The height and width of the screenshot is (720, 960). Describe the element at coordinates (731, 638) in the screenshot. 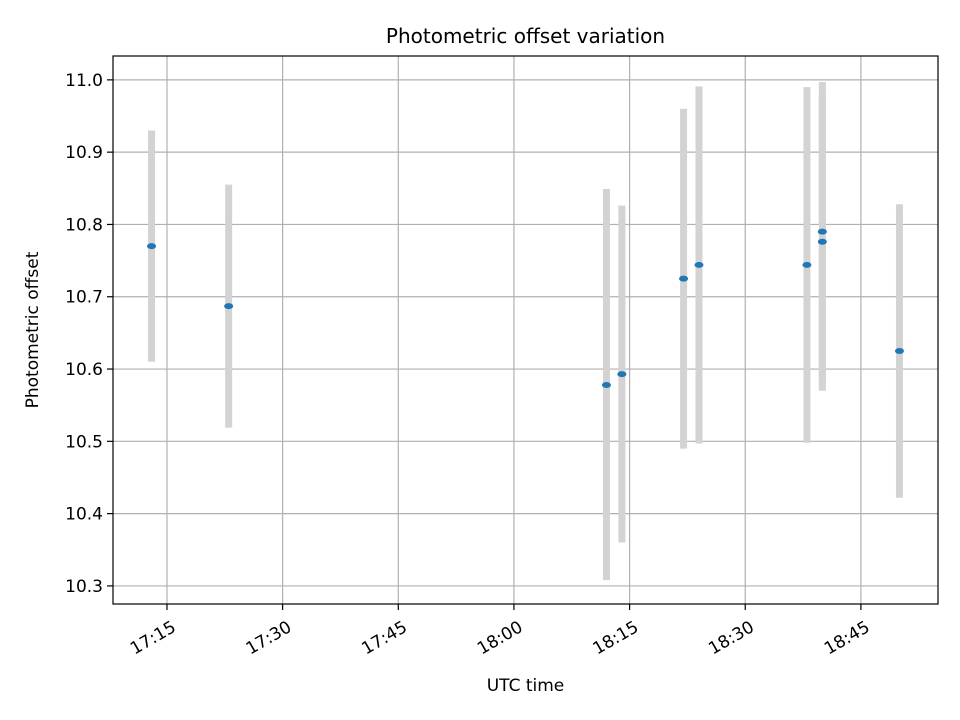

I see `x-tick-label: 18:30` at that location.